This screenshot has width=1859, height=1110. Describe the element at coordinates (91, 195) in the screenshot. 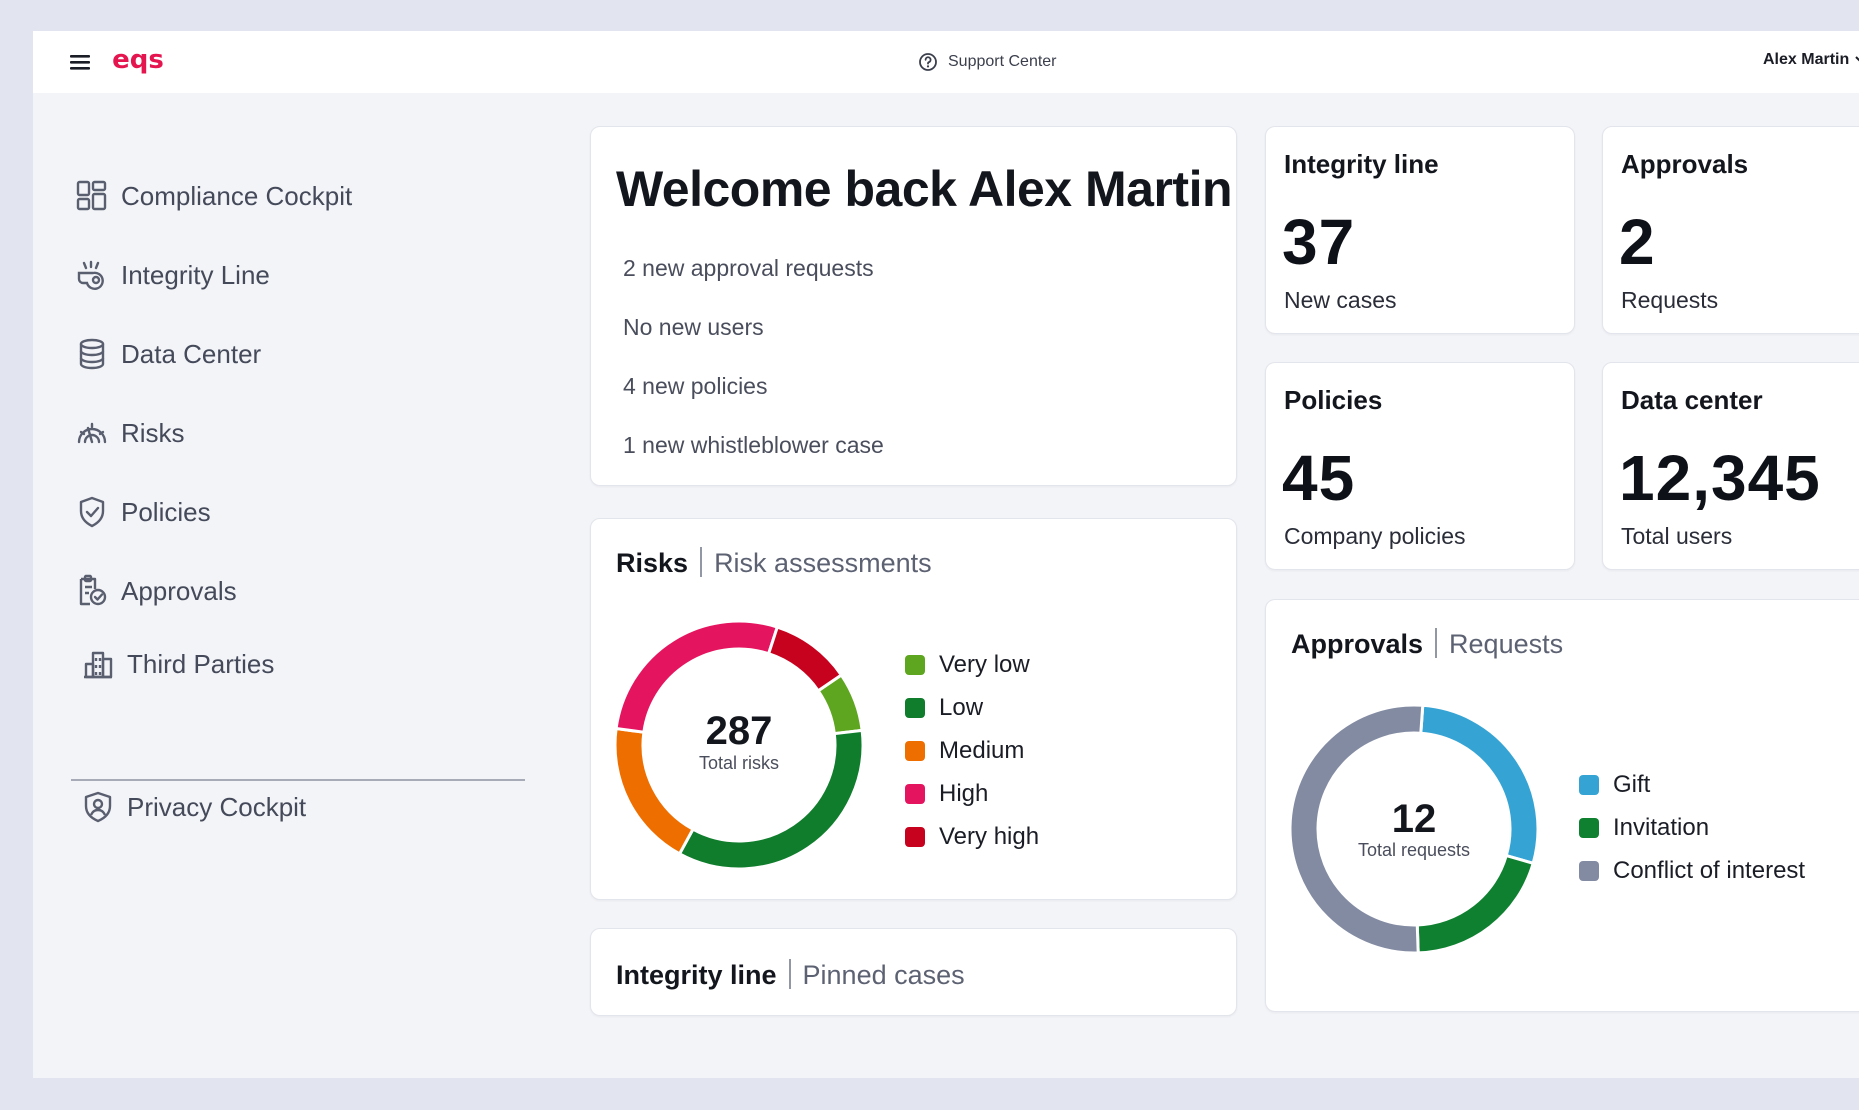

I see `dashboard-grid-icon` at that location.